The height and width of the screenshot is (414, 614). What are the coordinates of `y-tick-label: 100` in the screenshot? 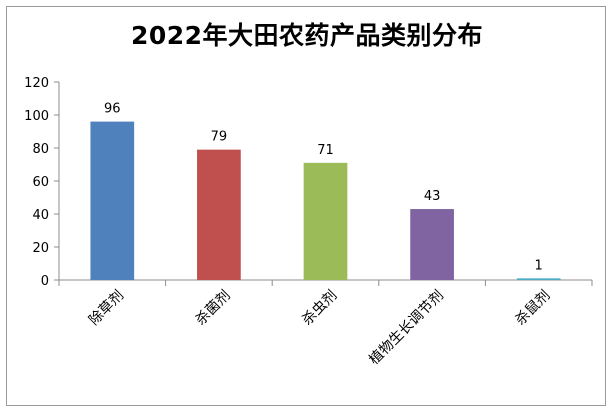 It's located at (36, 116).